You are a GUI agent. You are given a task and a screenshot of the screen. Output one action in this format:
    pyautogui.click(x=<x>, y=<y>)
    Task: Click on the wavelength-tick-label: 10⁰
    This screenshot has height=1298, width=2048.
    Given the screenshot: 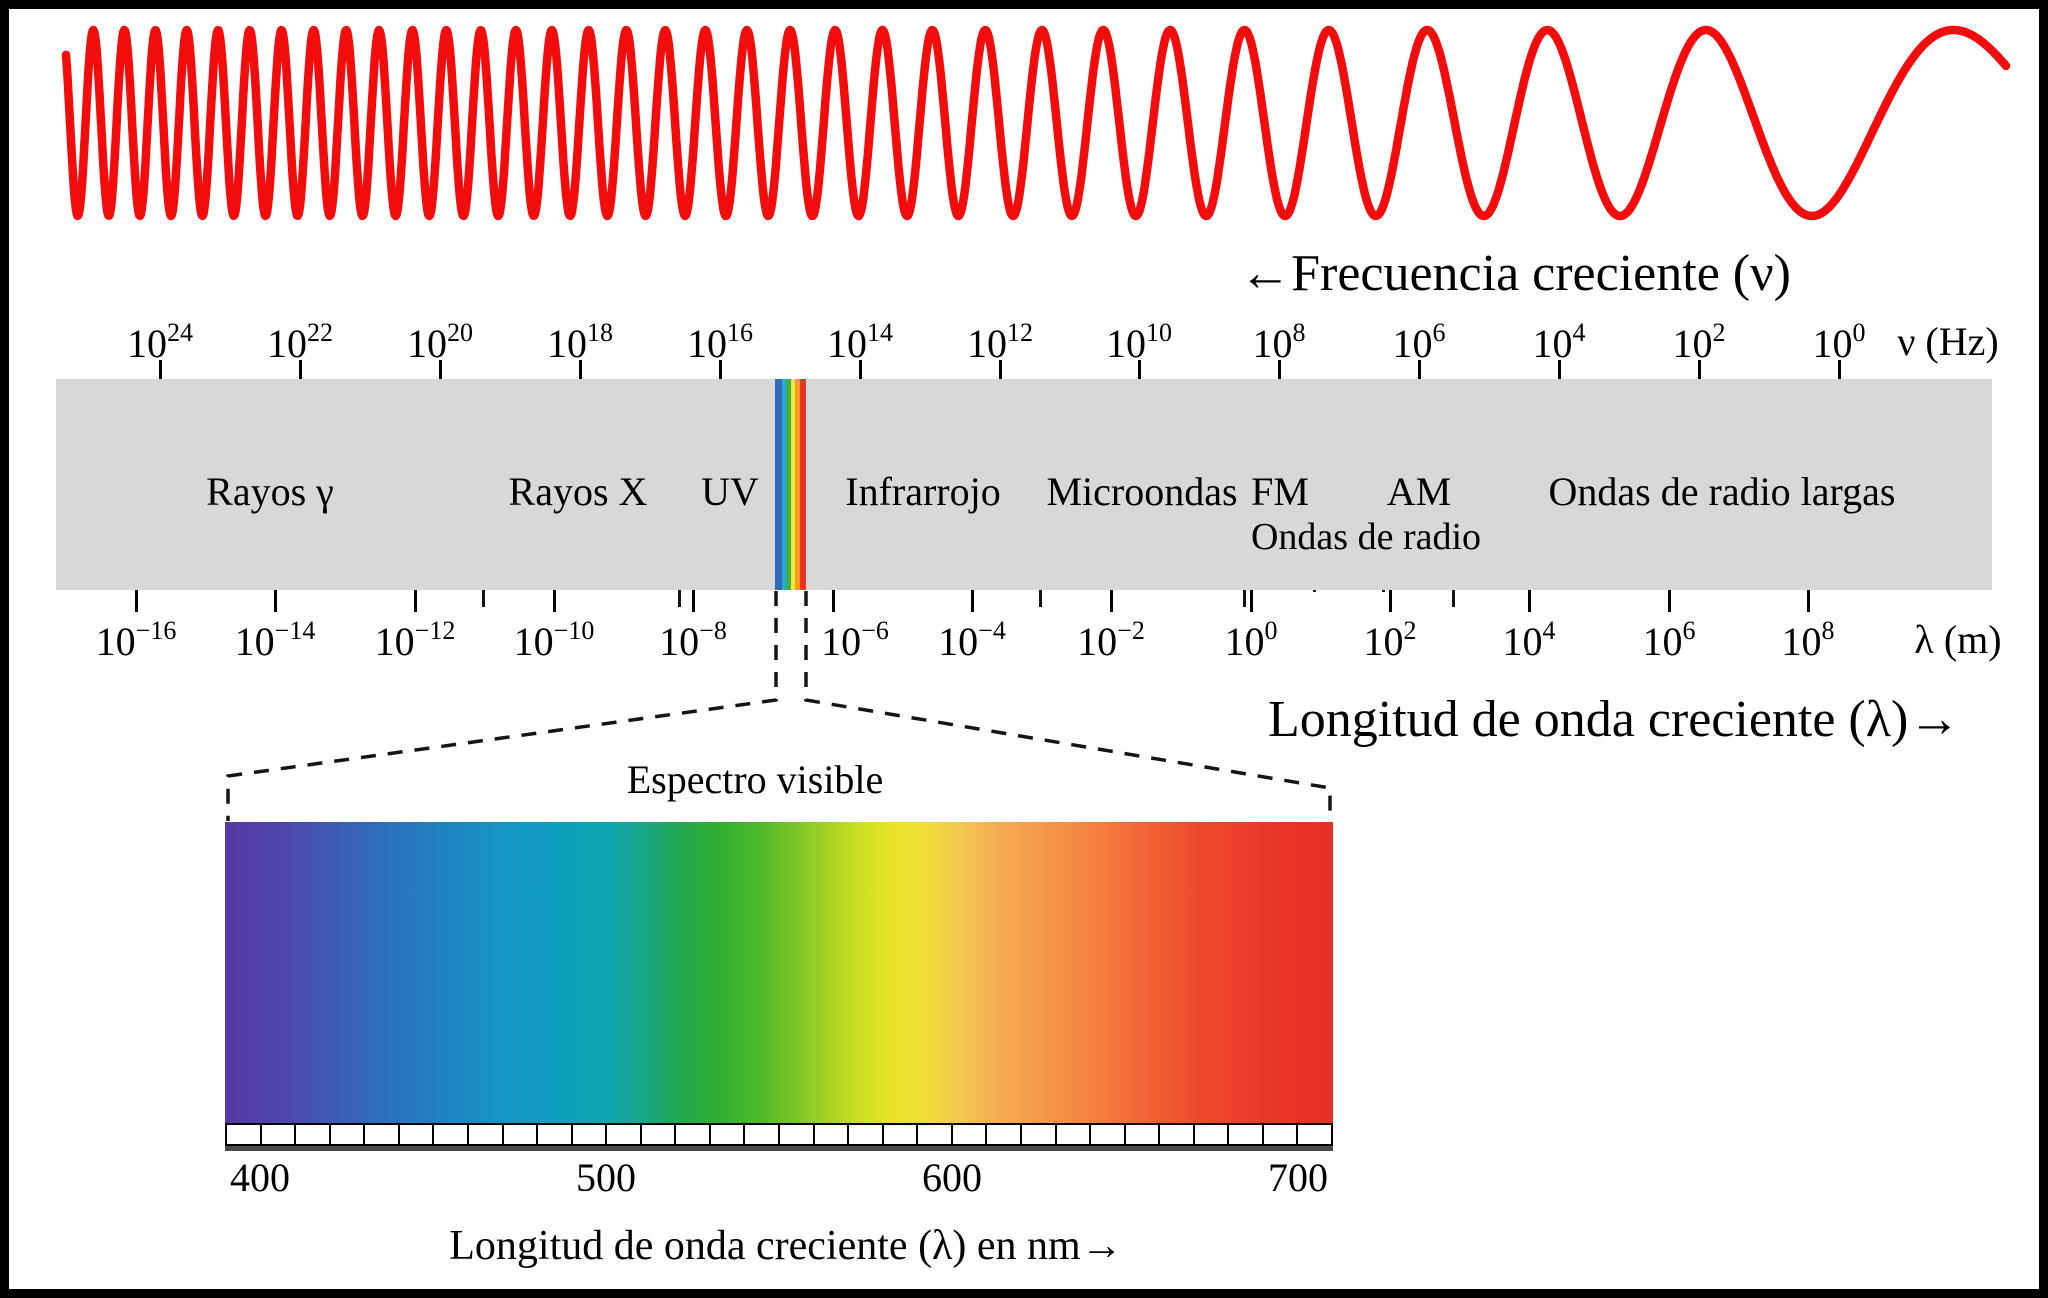 What is the action you would take?
    pyautogui.click(x=1251, y=640)
    